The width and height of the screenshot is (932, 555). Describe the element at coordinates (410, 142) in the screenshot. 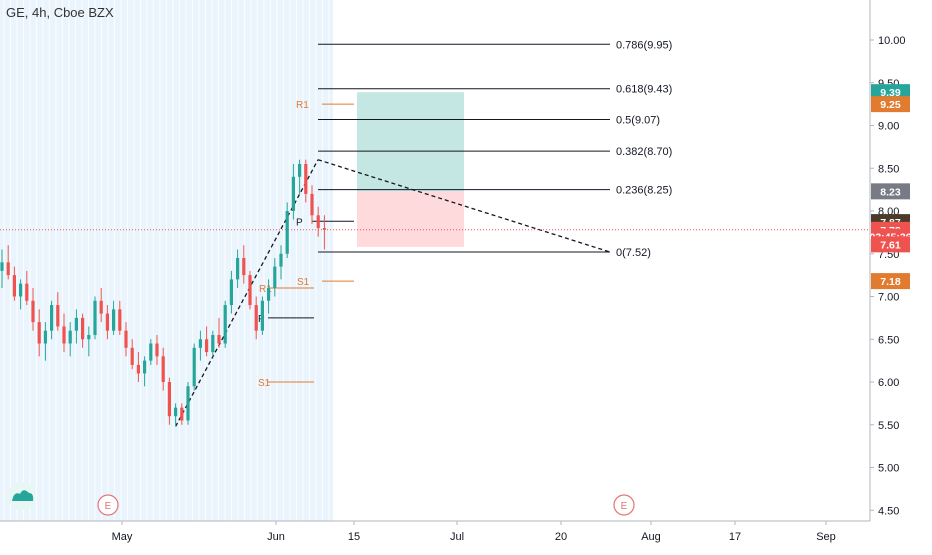

I see `profit-zone` at that location.